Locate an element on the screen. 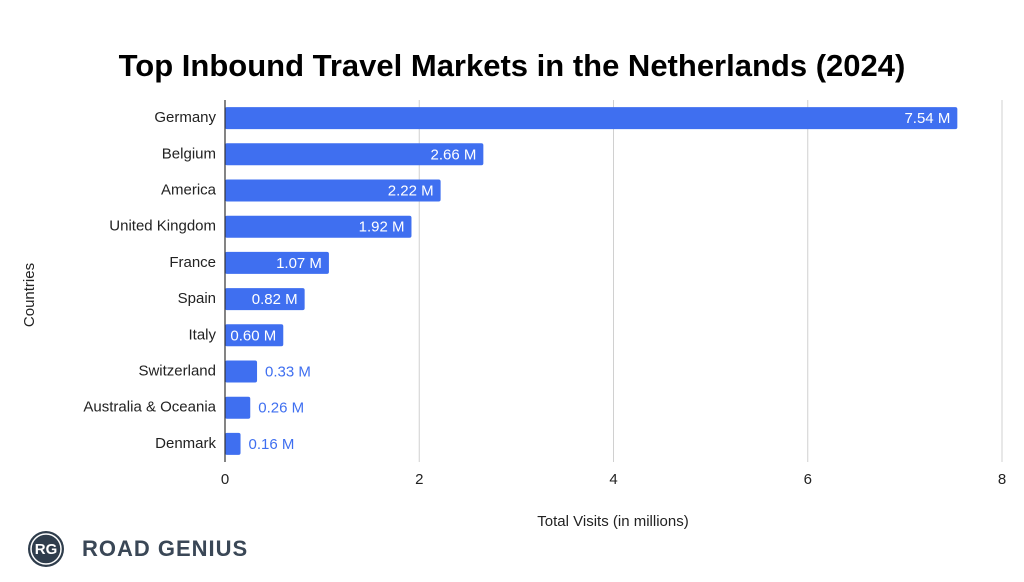 The width and height of the screenshot is (1024, 582). logo-badge is located at coordinates (46, 549).